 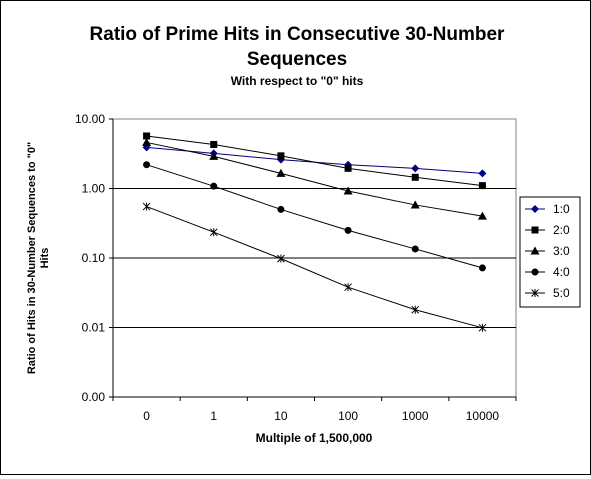 I want to click on legend-box, so click(x=550, y=252).